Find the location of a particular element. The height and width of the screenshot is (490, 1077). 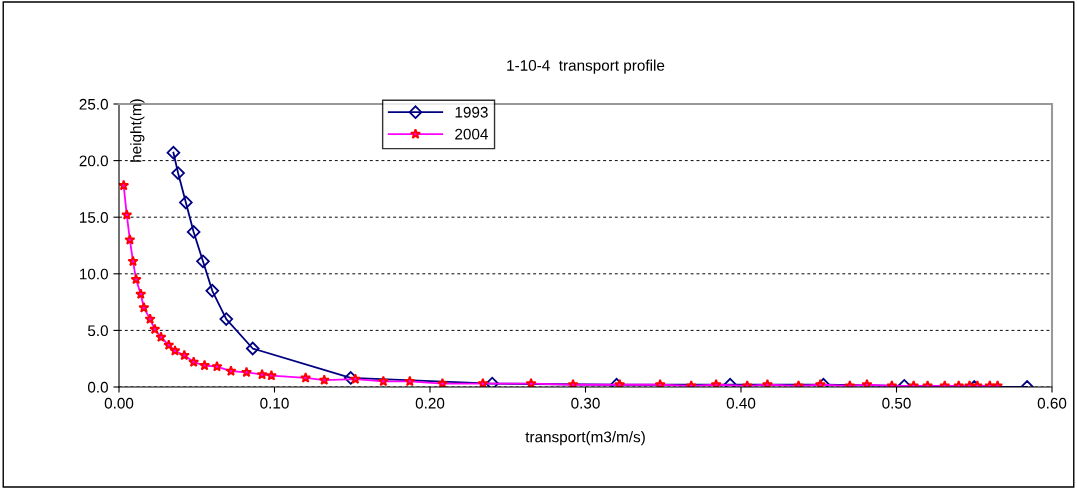

x-tick-label: 0.50 is located at coordinates (896, 403).